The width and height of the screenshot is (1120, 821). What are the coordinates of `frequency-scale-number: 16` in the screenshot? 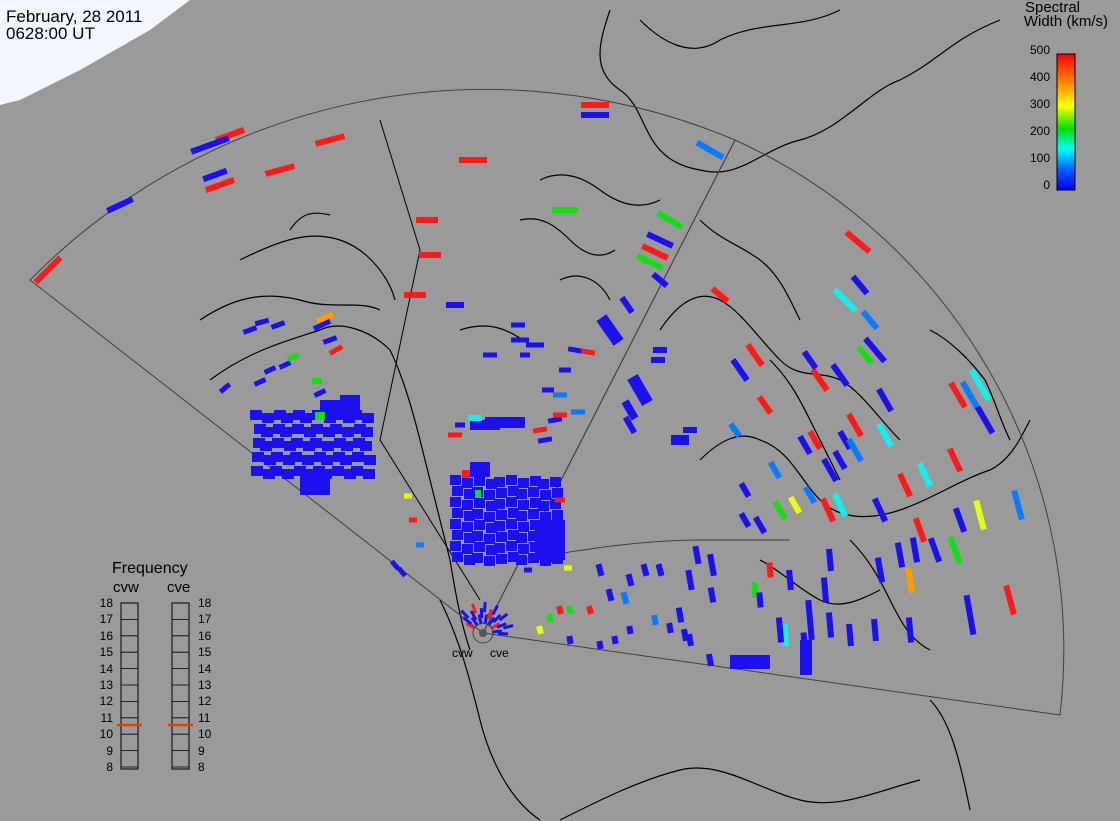 It's located at (106, 635).